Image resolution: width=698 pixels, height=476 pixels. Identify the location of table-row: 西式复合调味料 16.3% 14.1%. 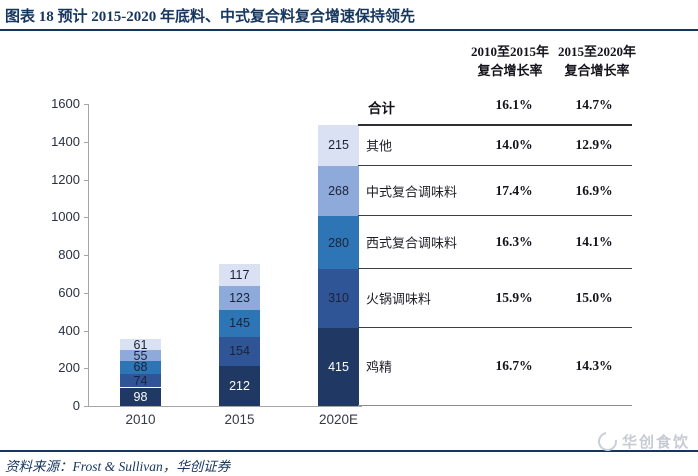
(495, 243).